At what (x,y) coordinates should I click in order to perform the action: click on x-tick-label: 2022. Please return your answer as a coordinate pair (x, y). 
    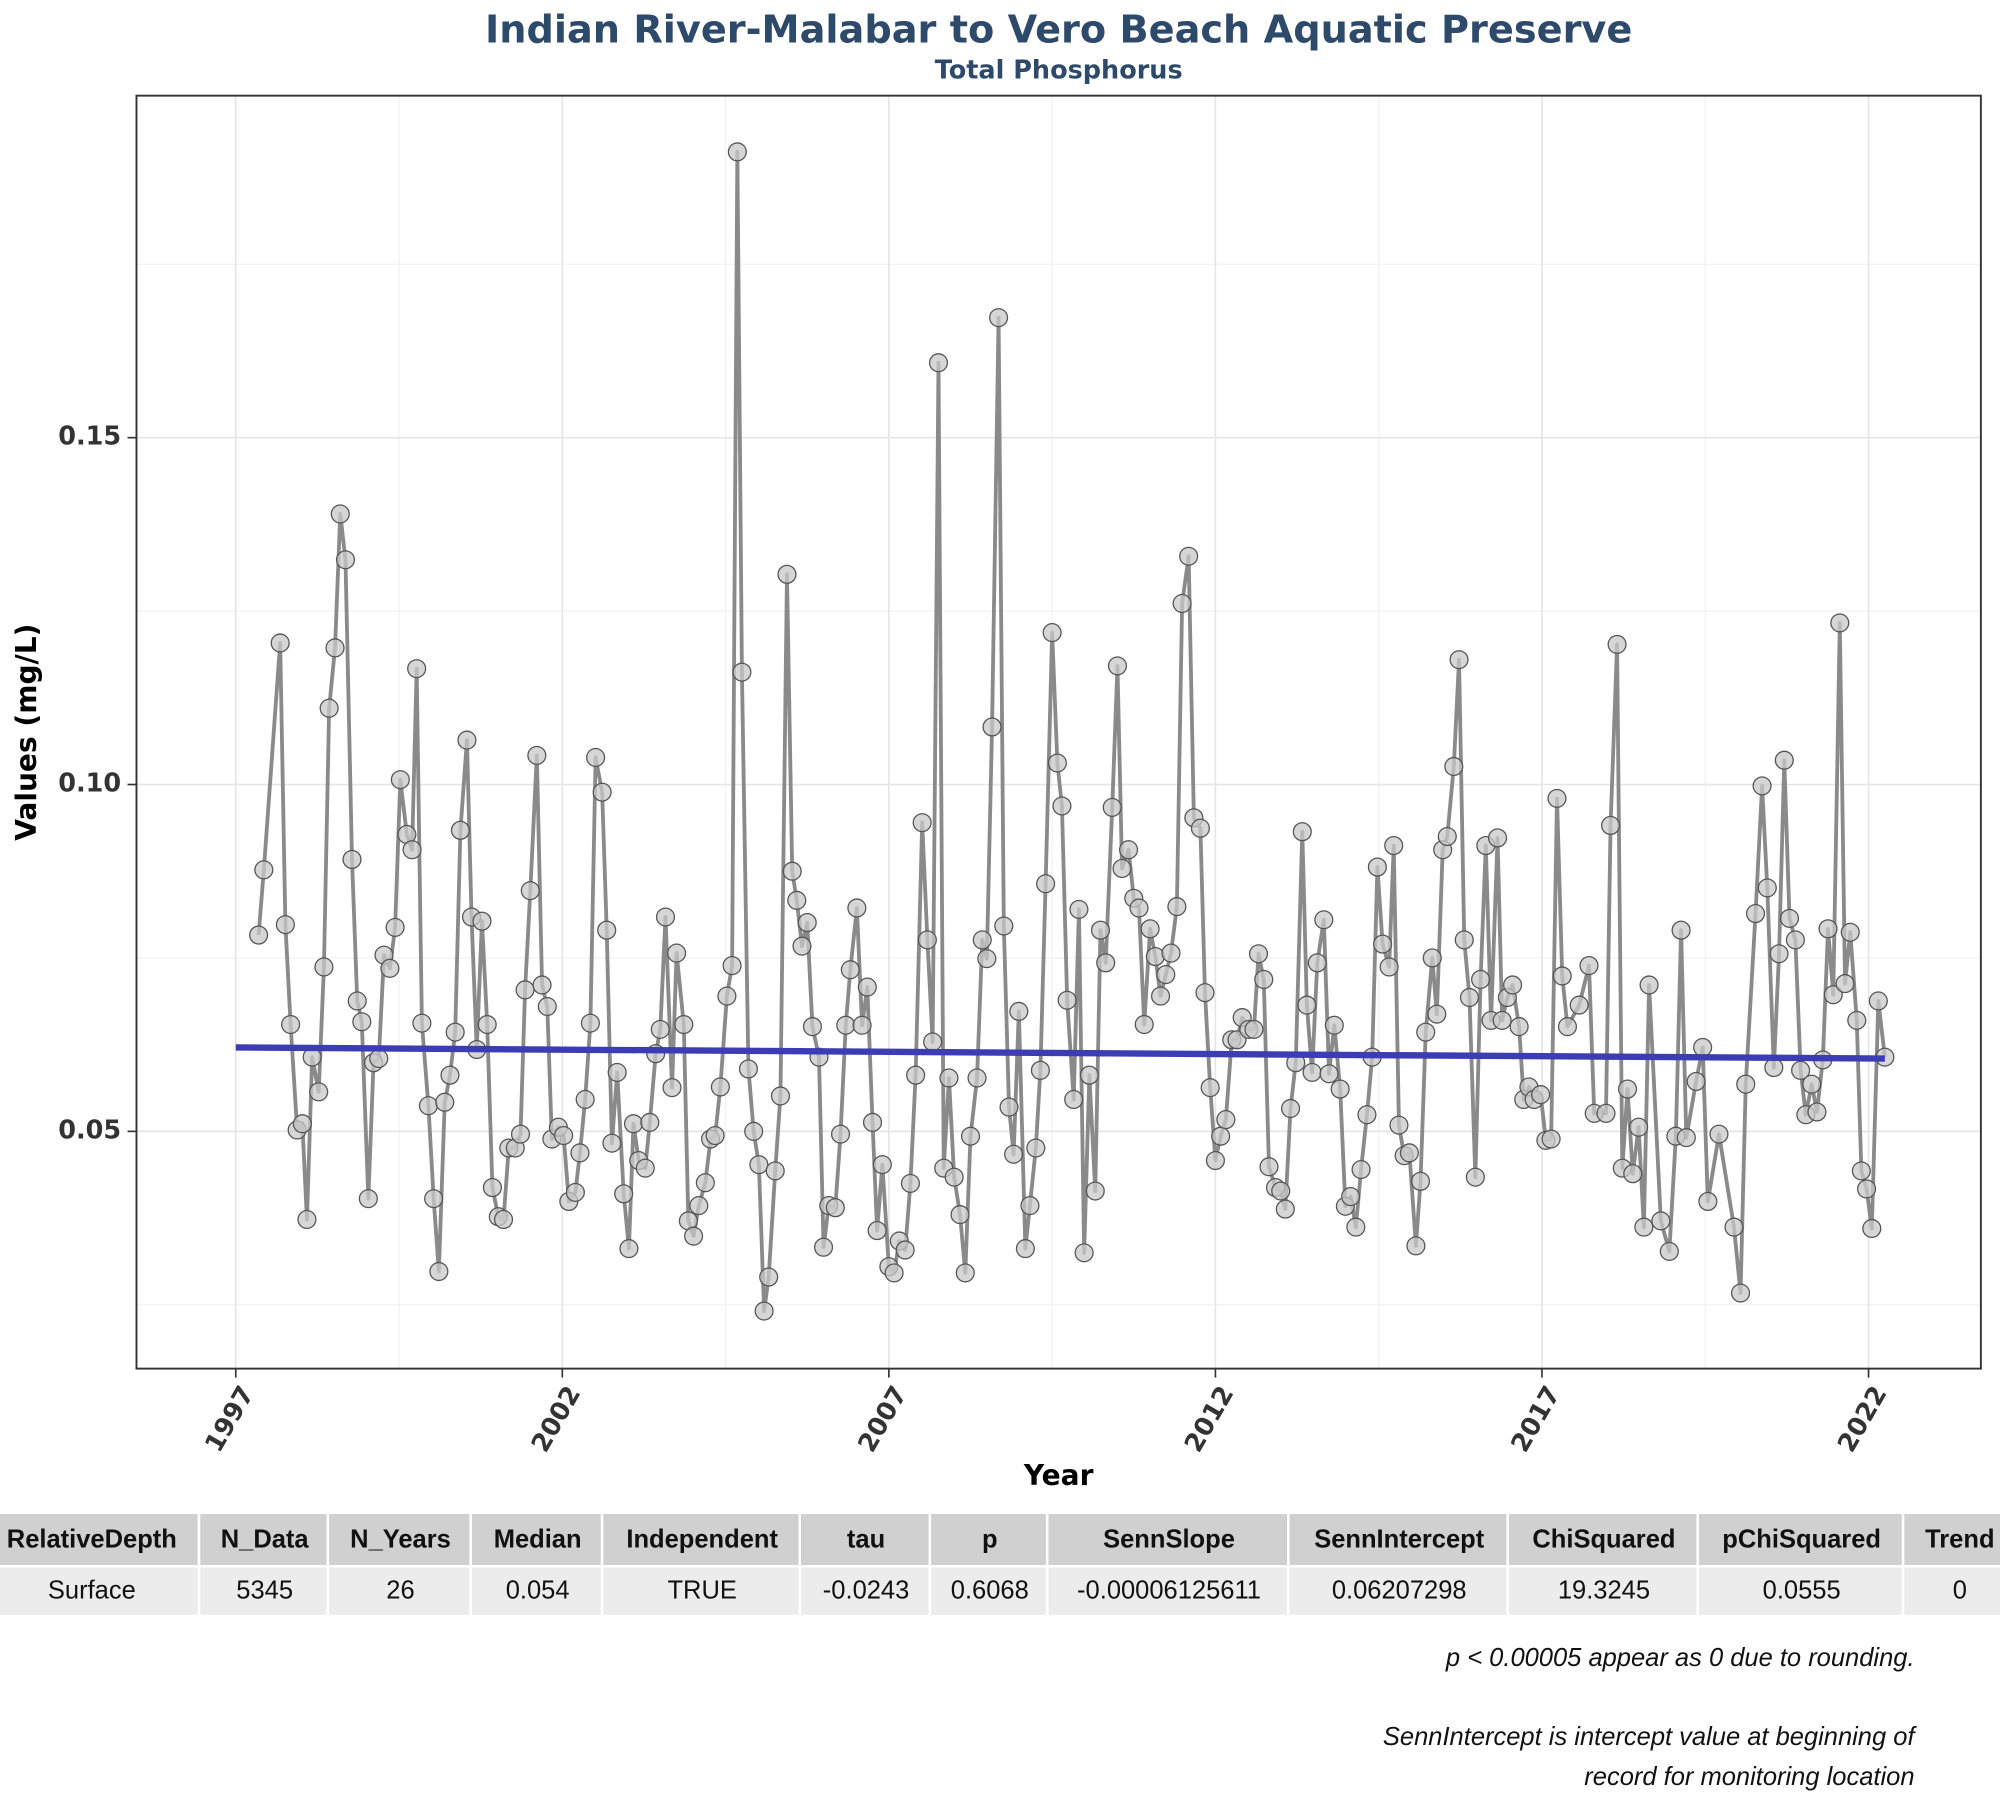
    Looking at the image, I should click on (1862, 1419).